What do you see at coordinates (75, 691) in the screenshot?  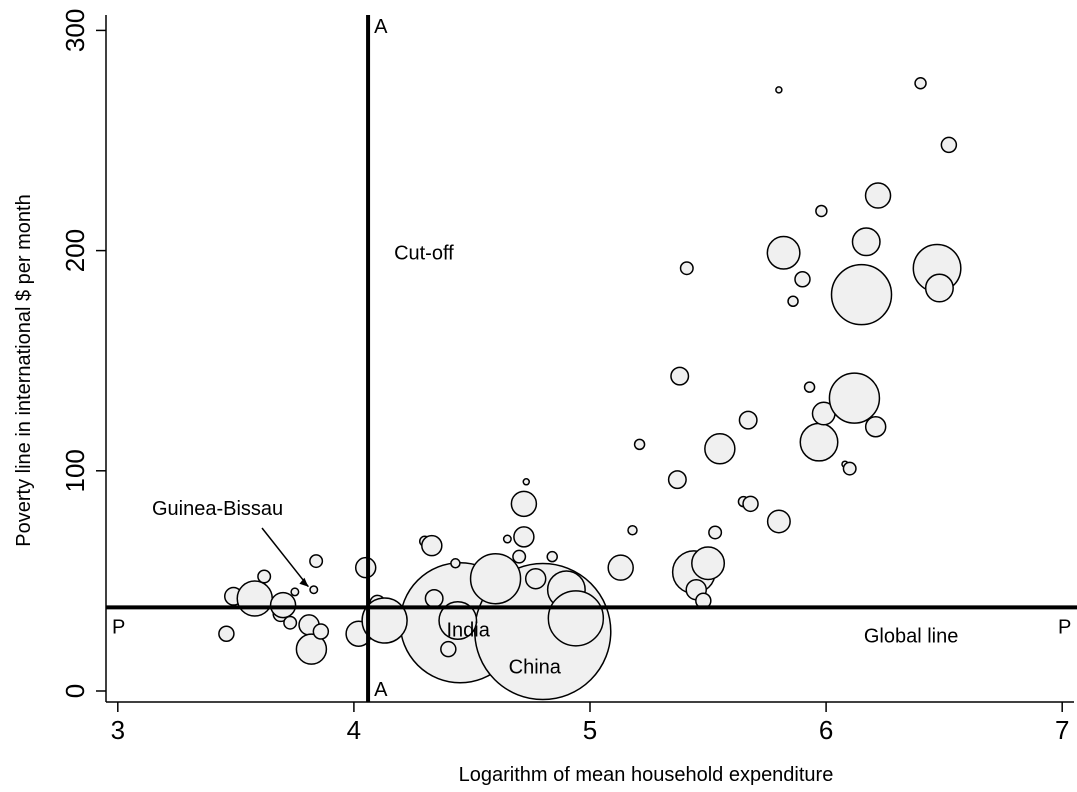 I see `y-tick-label: 0` at bounding box center [75, 691].